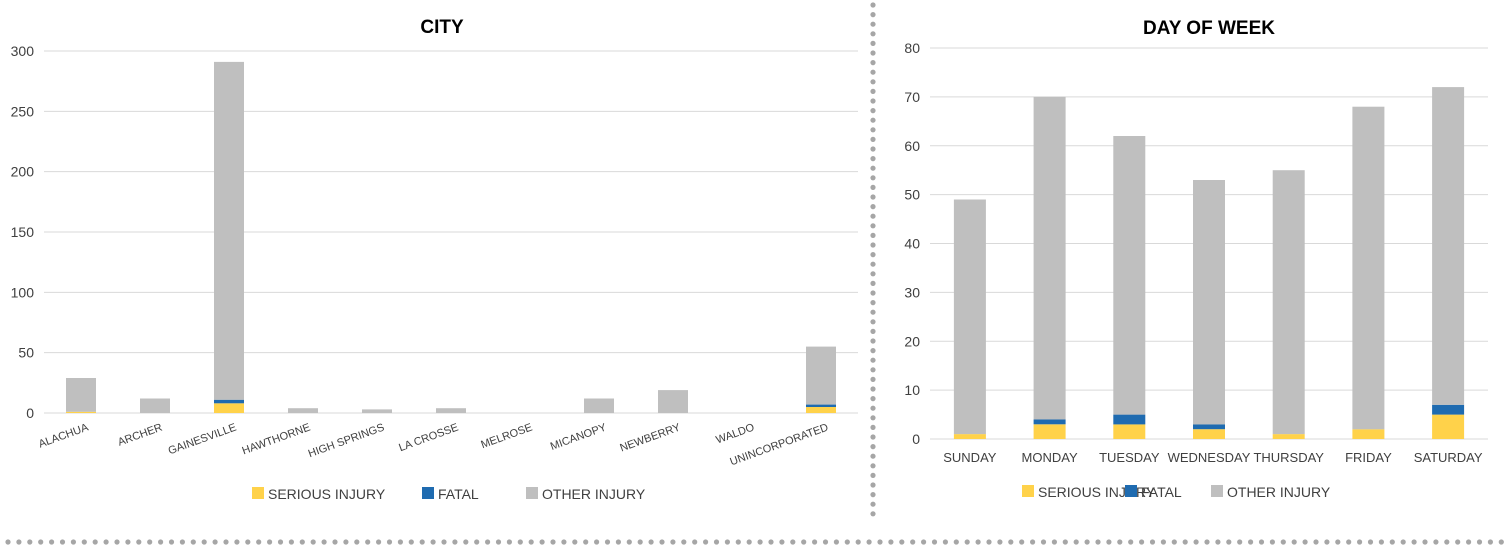  Describe the element at coordinates (1288, 436) in the screenshot. I see `bar-serious-injury-thursday` at that location.